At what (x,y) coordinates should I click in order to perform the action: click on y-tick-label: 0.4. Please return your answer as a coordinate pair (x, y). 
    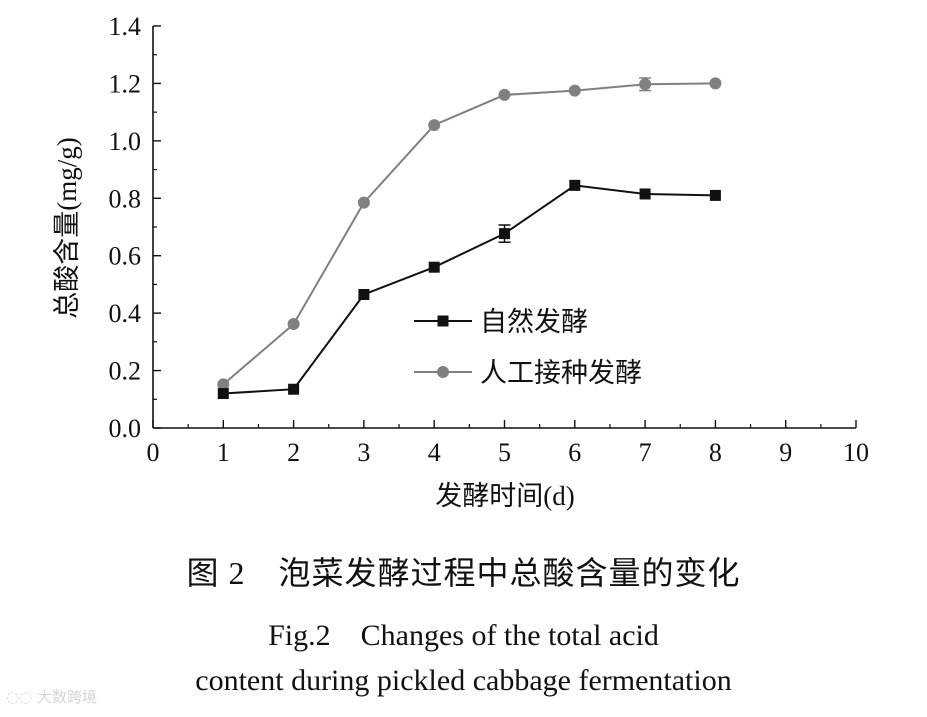
    Looking at the image, I should click on (125, 313).